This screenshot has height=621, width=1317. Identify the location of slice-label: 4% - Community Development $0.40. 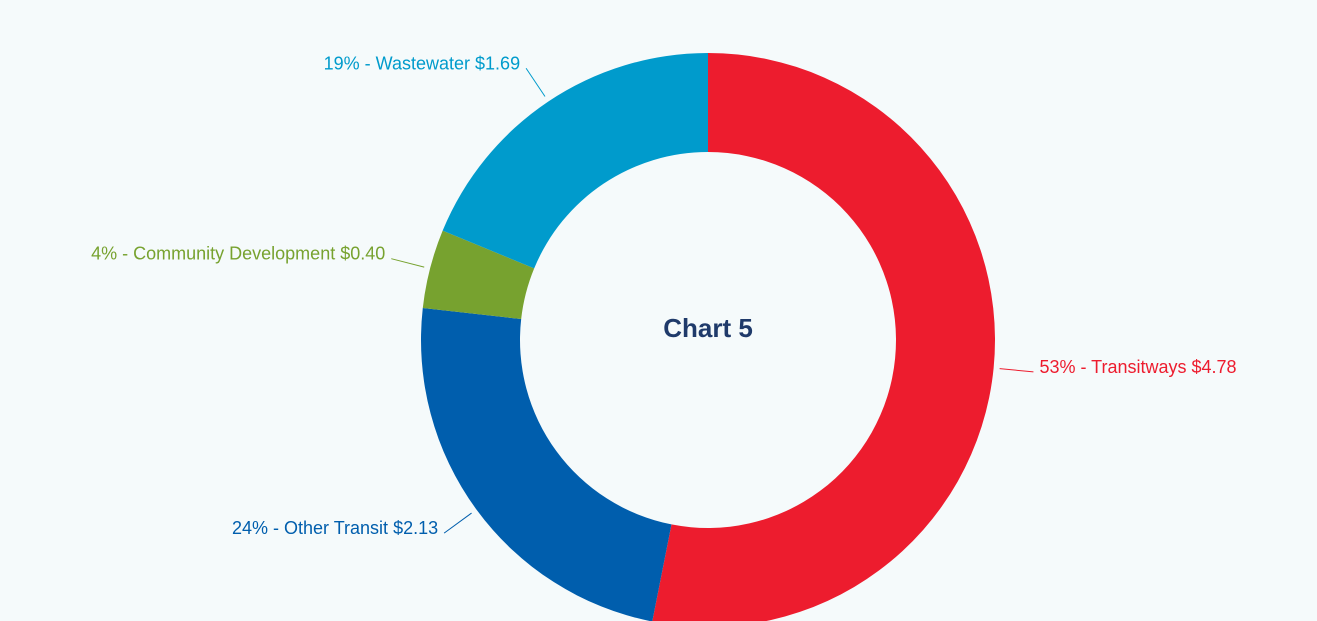
(238, 253).